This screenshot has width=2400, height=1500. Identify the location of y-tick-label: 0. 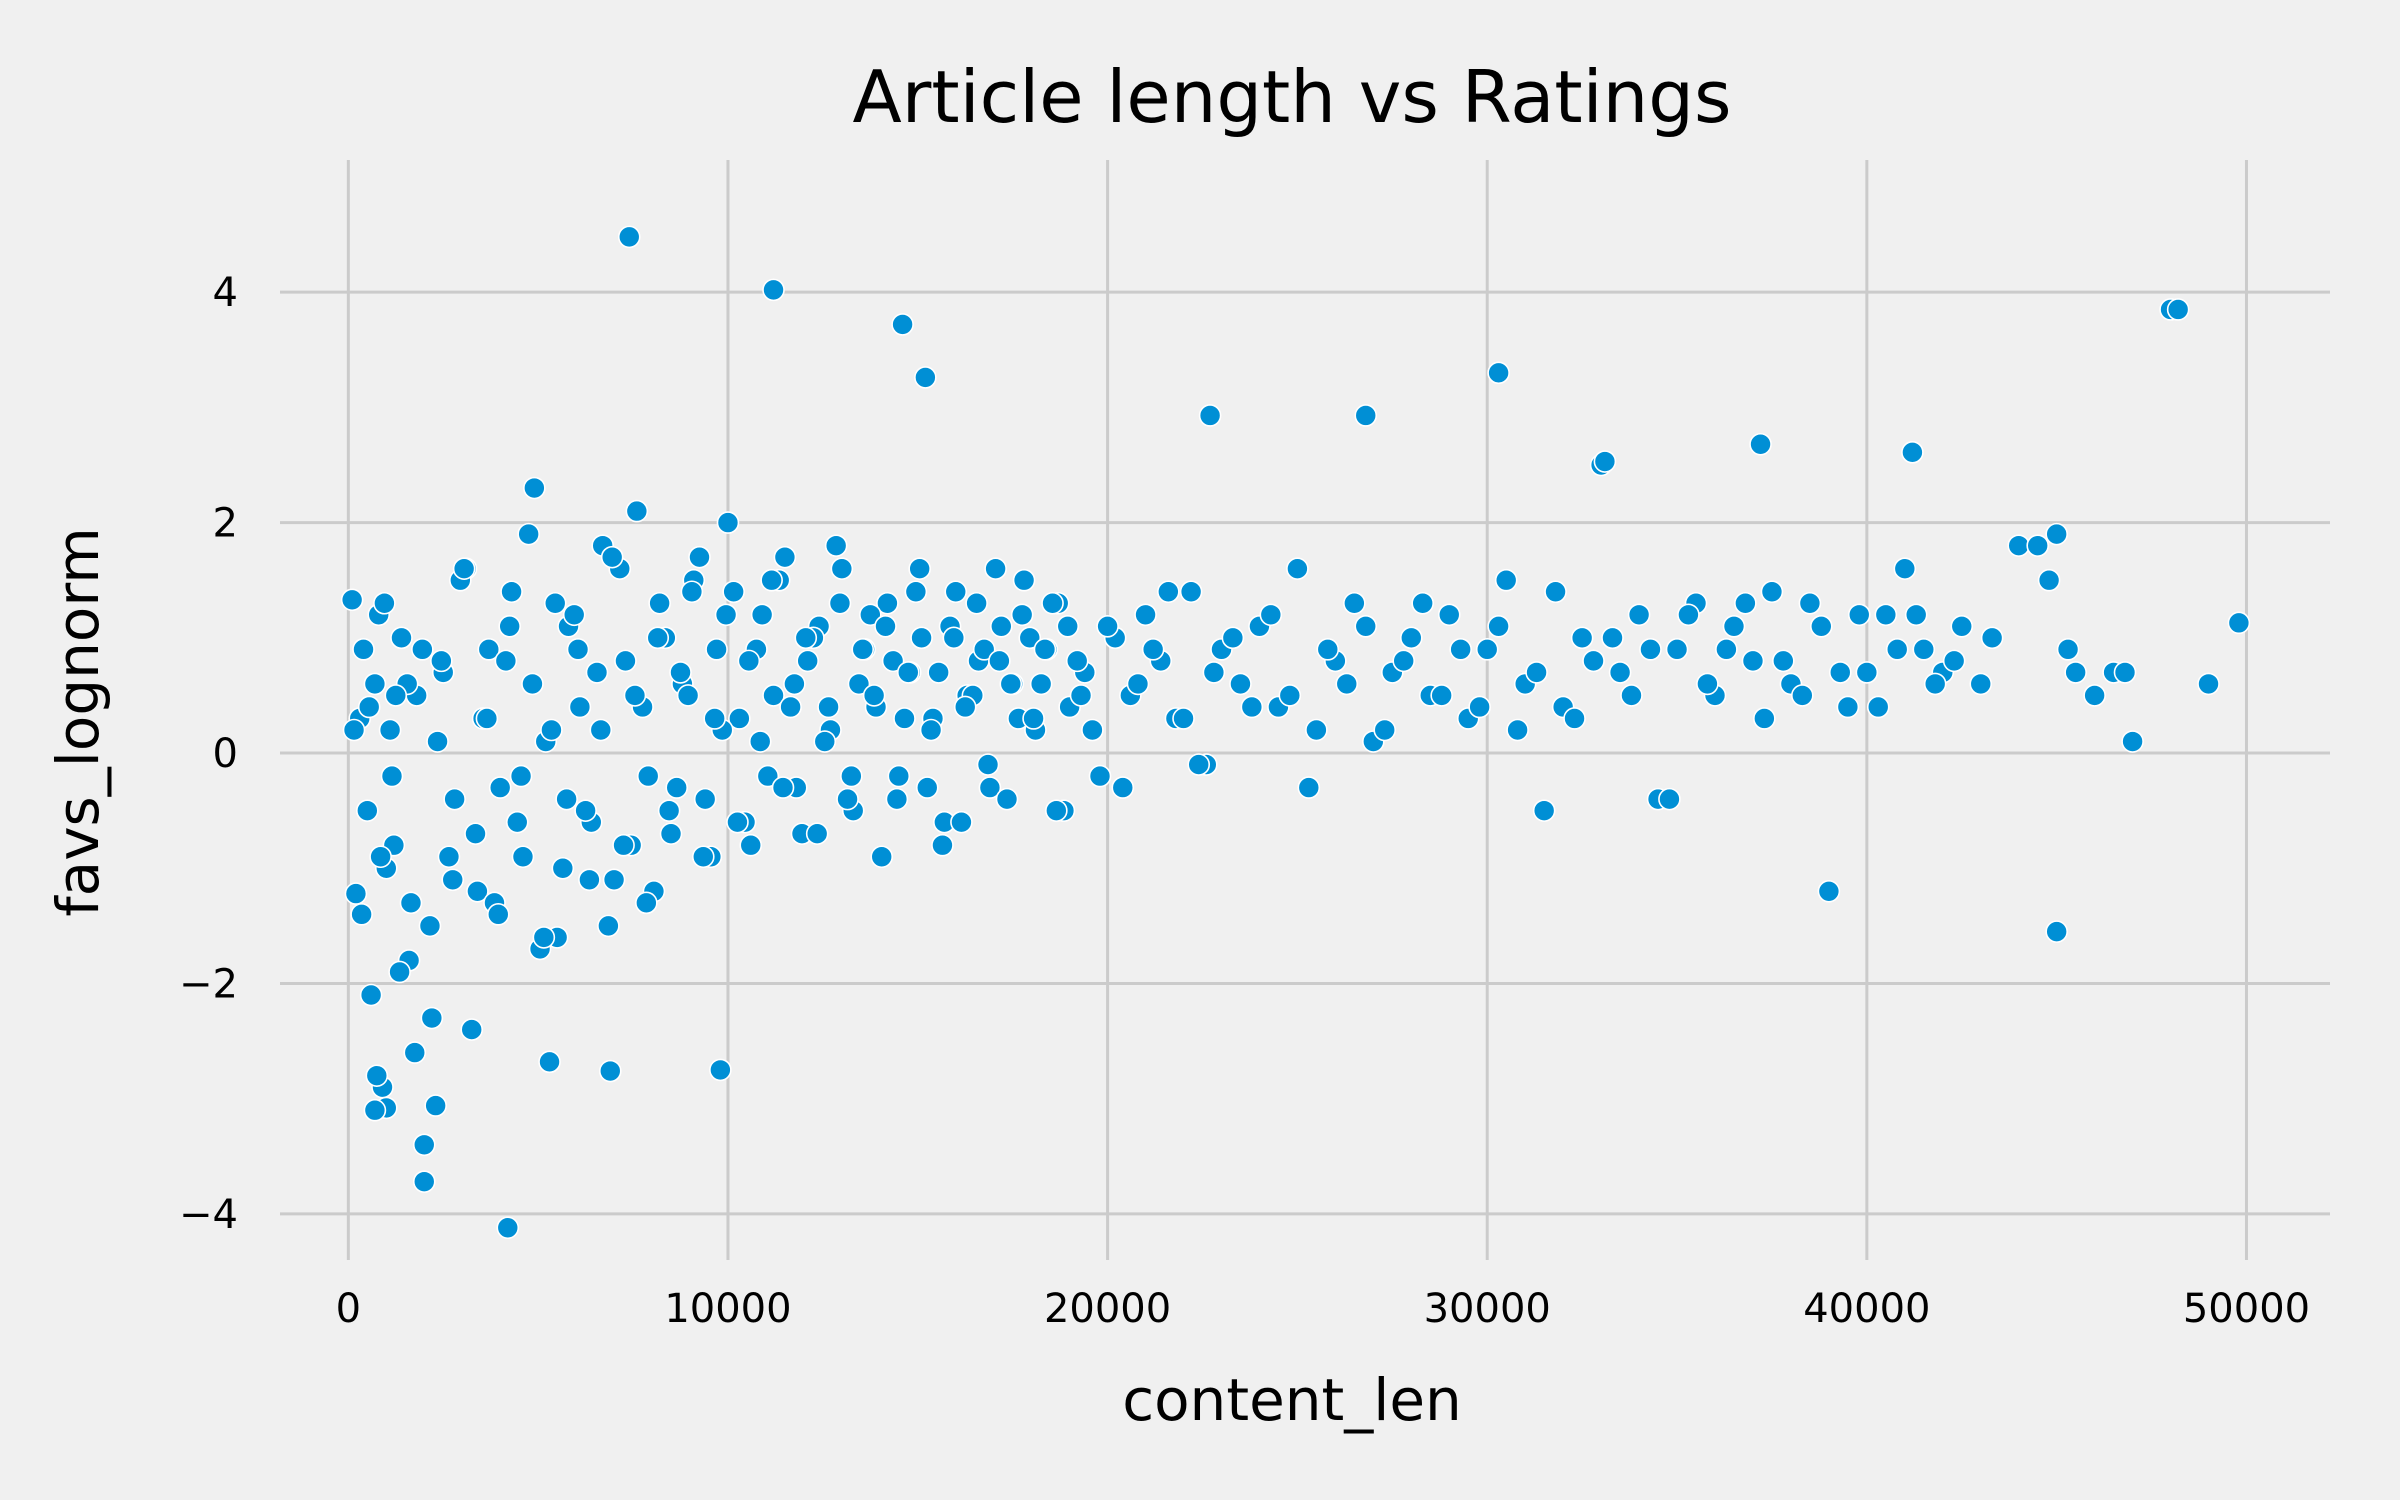
(225, 754).